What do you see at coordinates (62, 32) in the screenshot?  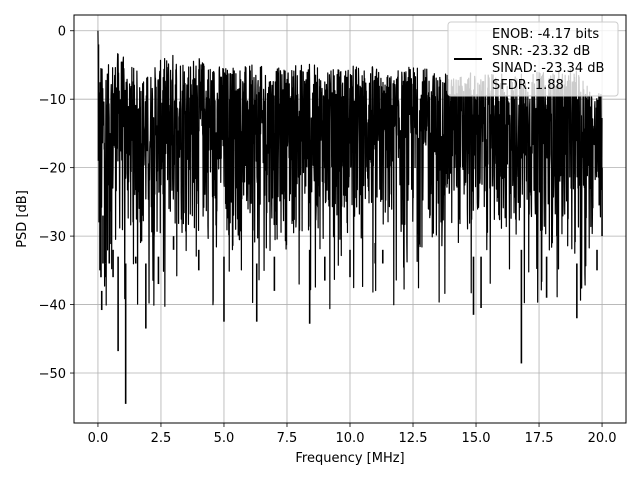 I see `y-tick-label: 0` at bounding box center [62, 32].